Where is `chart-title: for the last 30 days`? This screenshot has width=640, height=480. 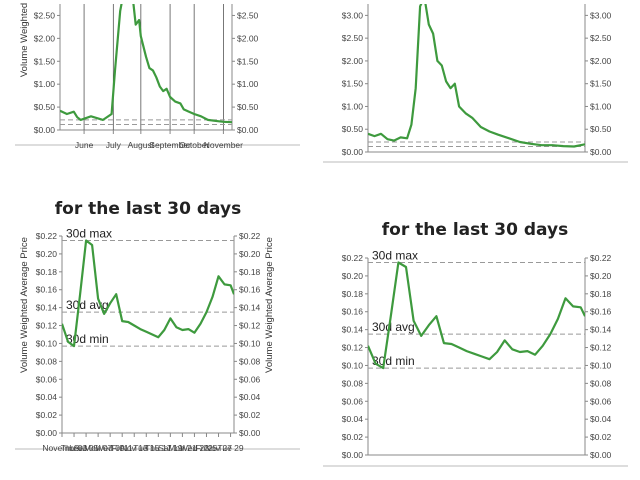 chart-title: for the last 30 days is located at coordinates (148, 209).